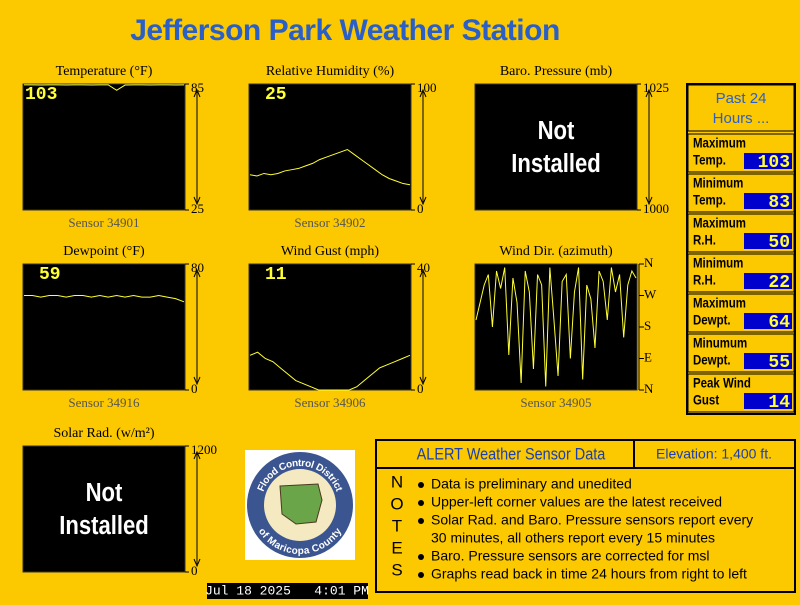  Describe the element at coordinates (774, 163) in the screenshot. I see `stat-value: 103` at that location.